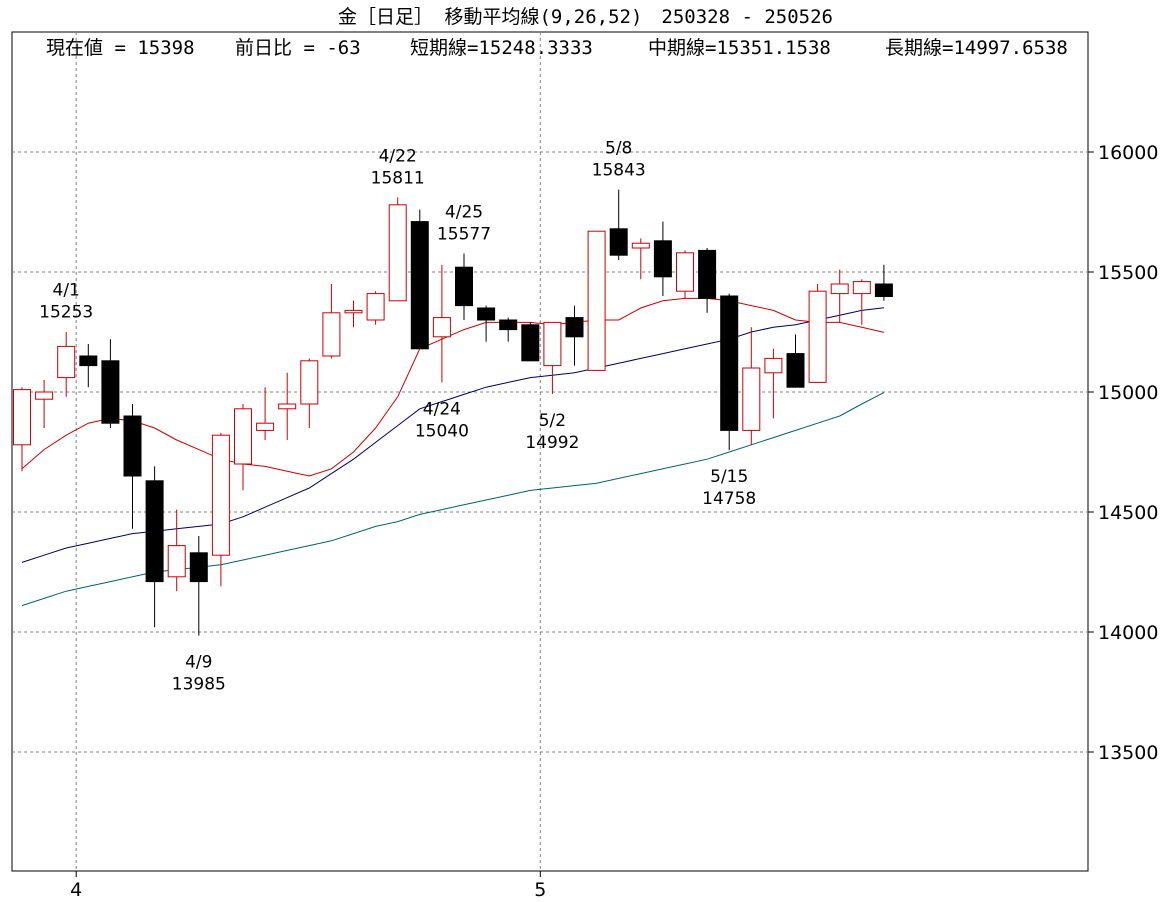 This screenshot has width=1171, height=902. What do you see at coordinates (198, 663) in the screenshot?
I see `annotation-date: 4/9` at bounding box center [198, 663].